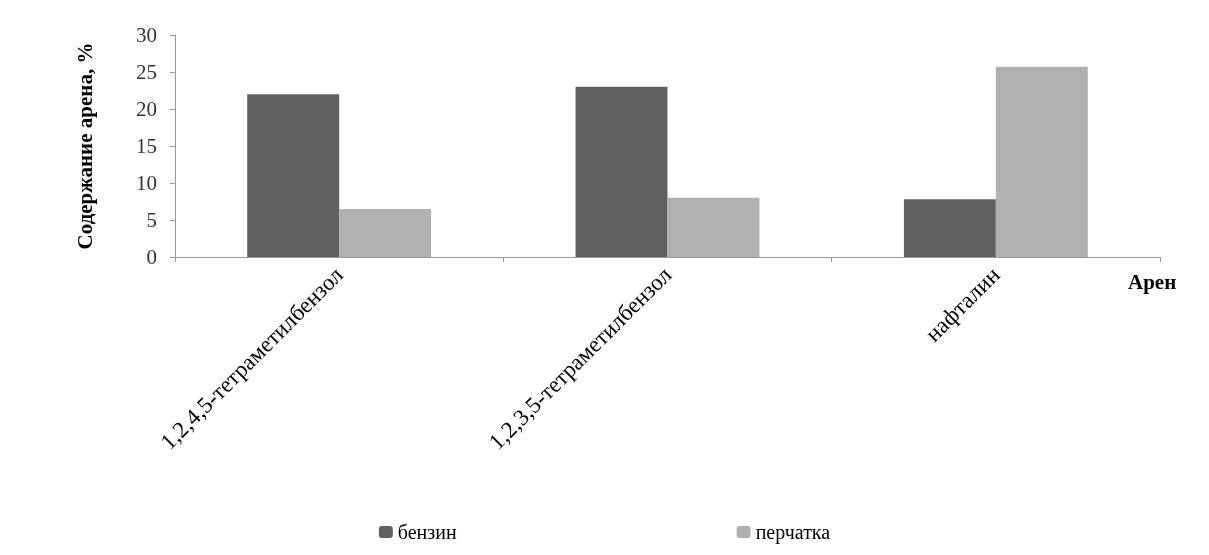  Describe the element at coordinates (427, 532) in the screenshot. I see `legend-label: бензин` at that location.